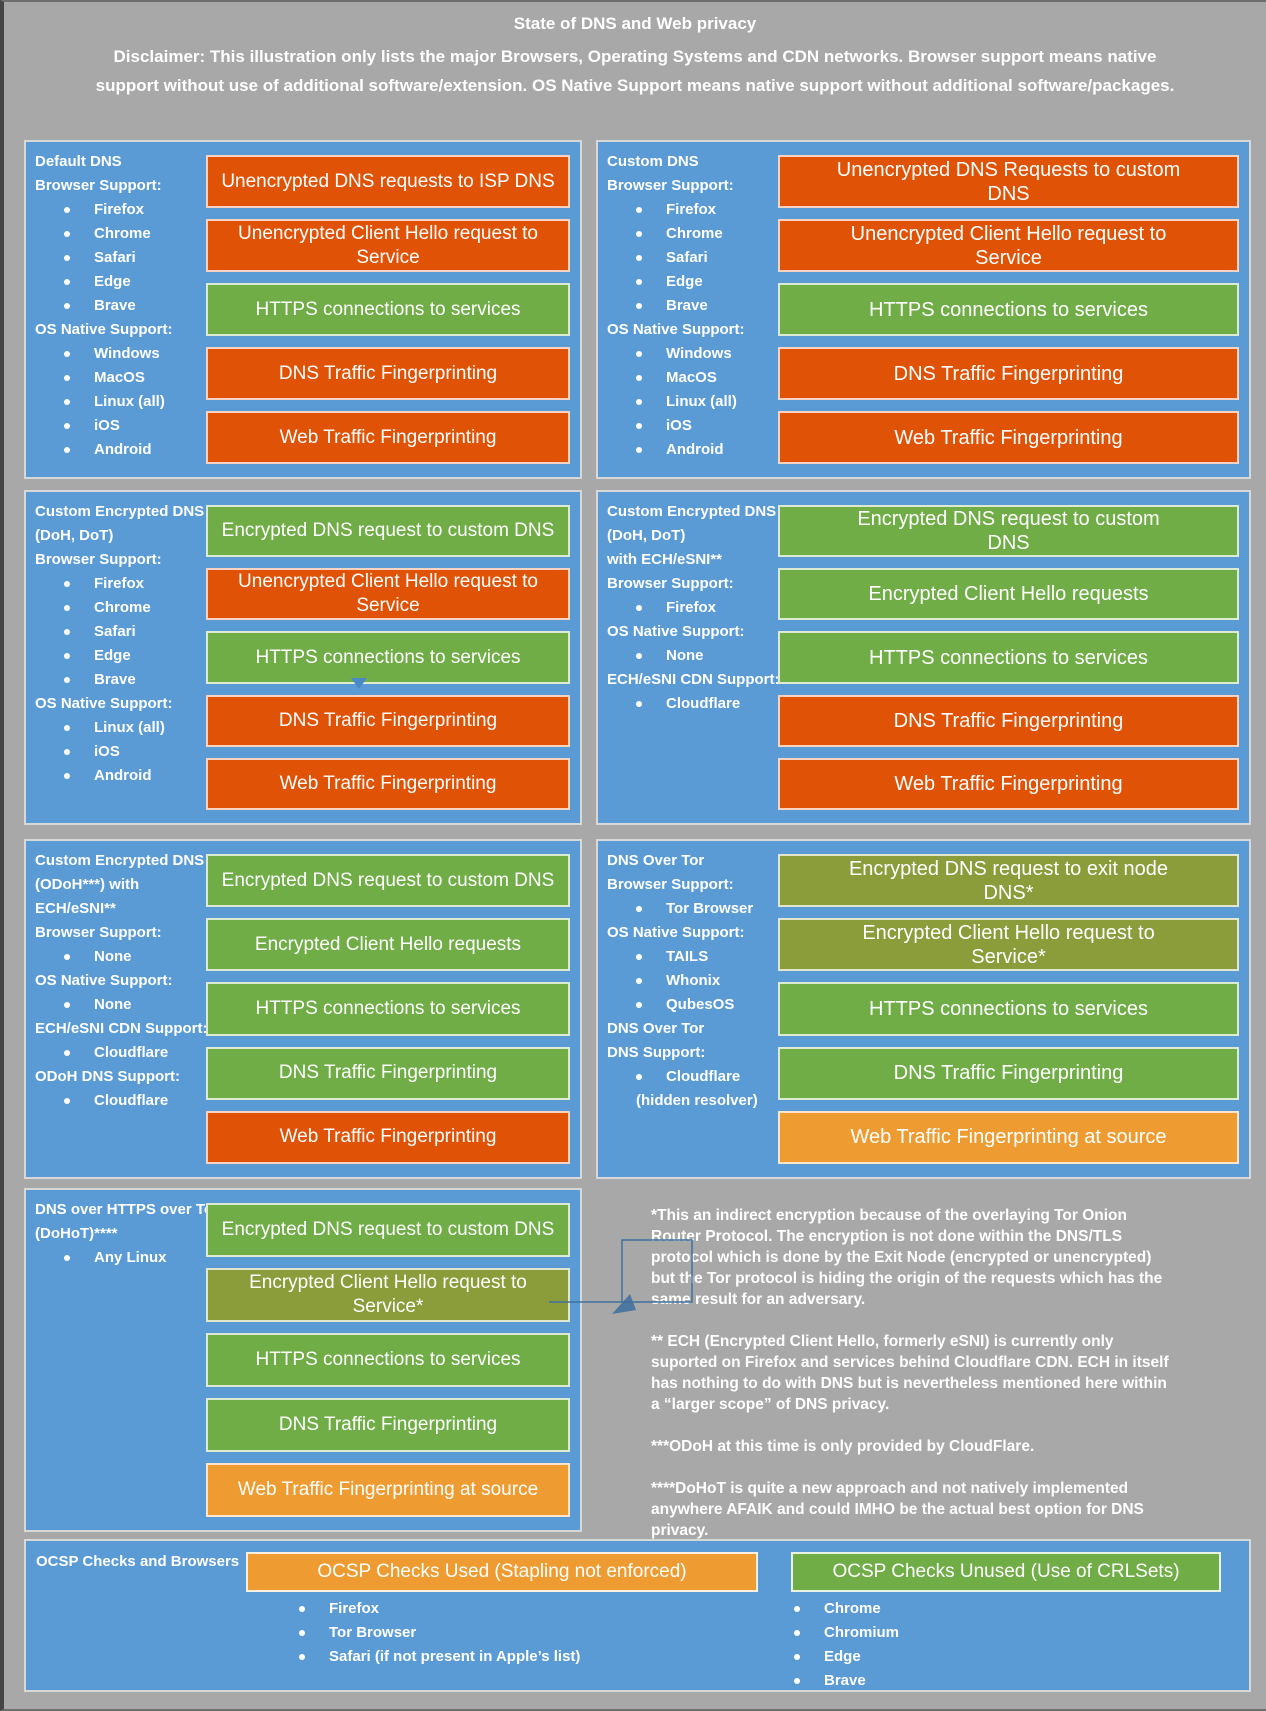 The width and height of the screenshot is (1266, 1711). Describe the element at coordinates (107, 1076) in the screenshot. I see `support-heading: ODoH DNS Support:` at that location.